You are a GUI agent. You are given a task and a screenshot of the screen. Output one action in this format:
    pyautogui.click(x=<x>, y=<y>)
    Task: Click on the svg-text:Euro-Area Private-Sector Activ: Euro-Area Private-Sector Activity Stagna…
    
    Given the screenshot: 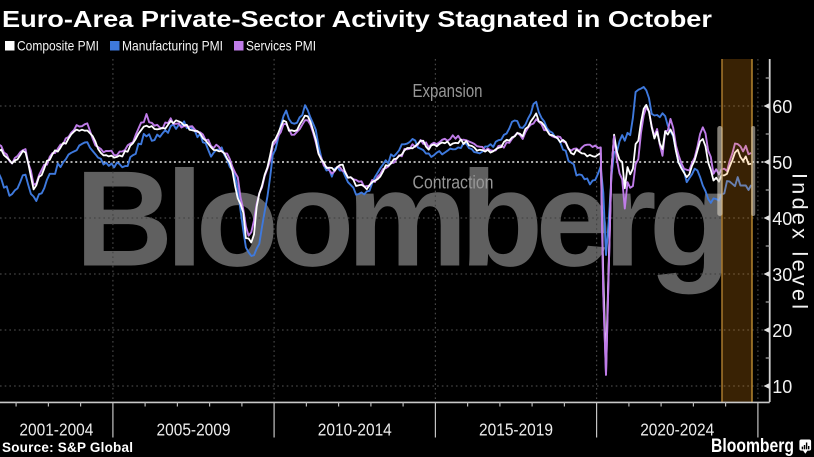 What is the action you would take?
    pyautogui.click(x=357, y=19)
    